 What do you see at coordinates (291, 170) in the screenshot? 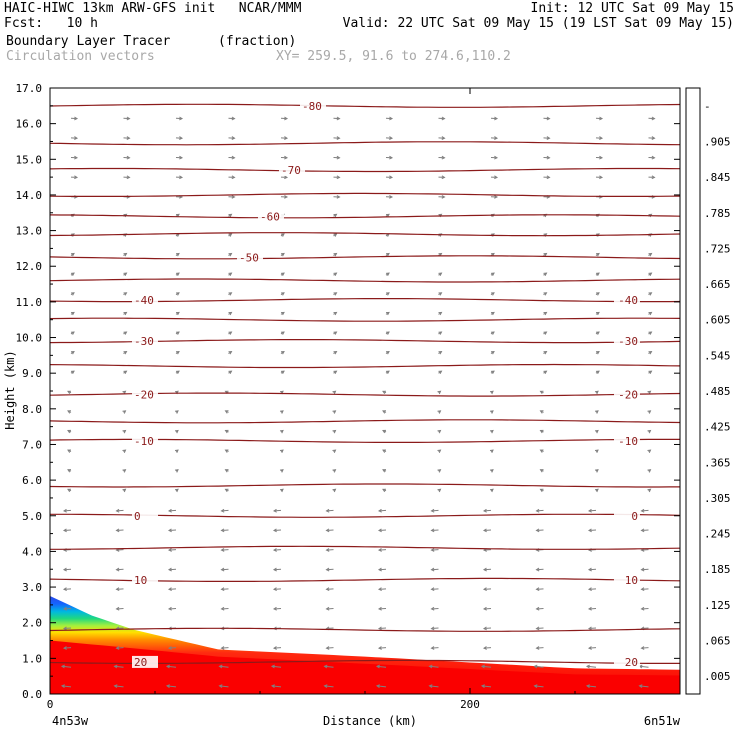
I see `contour-label: -70` at bounding box center [291, 170].